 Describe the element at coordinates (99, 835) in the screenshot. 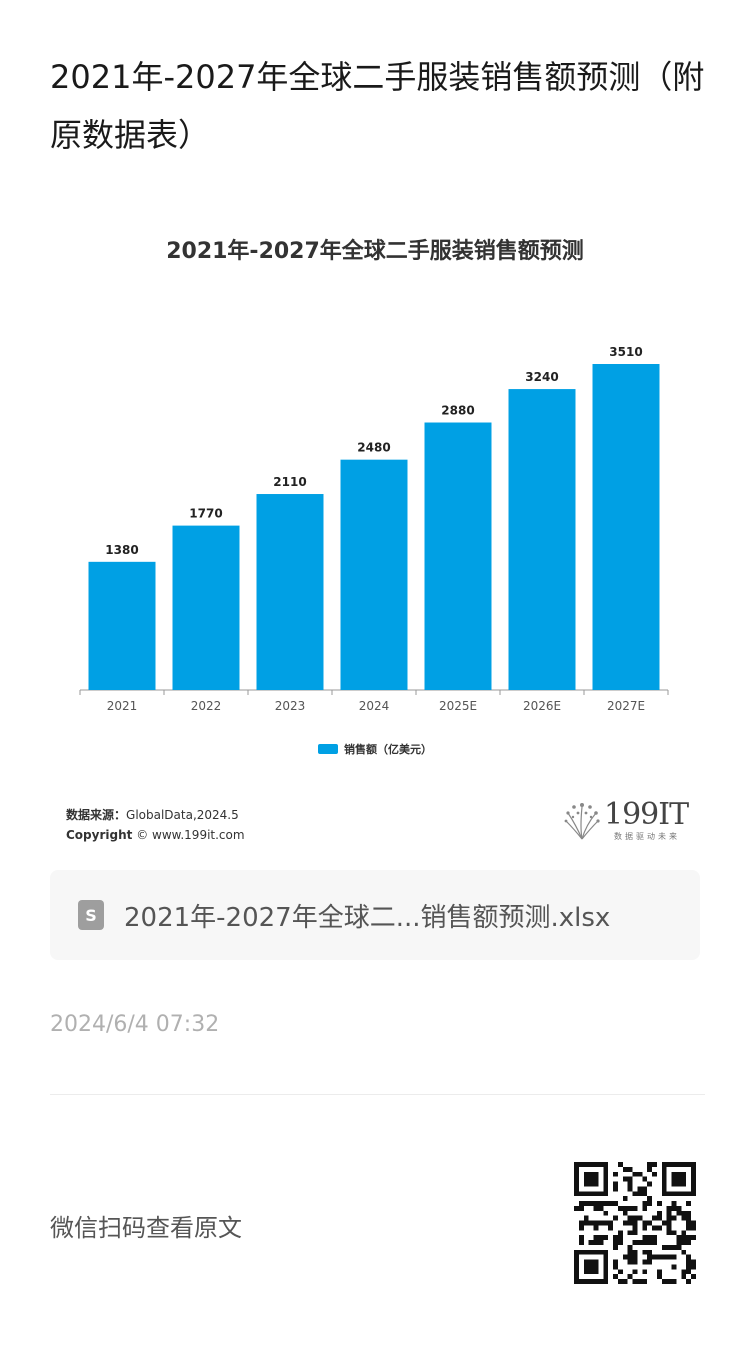

I see `copyright-label: Copyright` at that location.